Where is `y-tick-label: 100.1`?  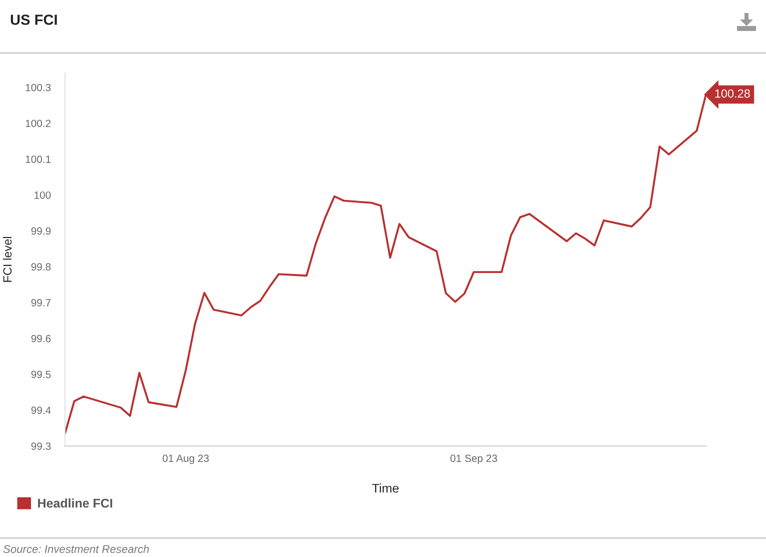 y-tick-label: 100.1 is located at coordinates (38, 159).